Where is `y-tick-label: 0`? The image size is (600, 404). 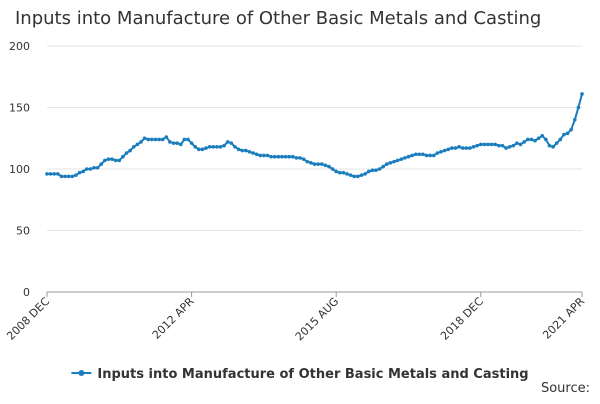 y-tick-label: 0 is located at coordinates (26, 292).